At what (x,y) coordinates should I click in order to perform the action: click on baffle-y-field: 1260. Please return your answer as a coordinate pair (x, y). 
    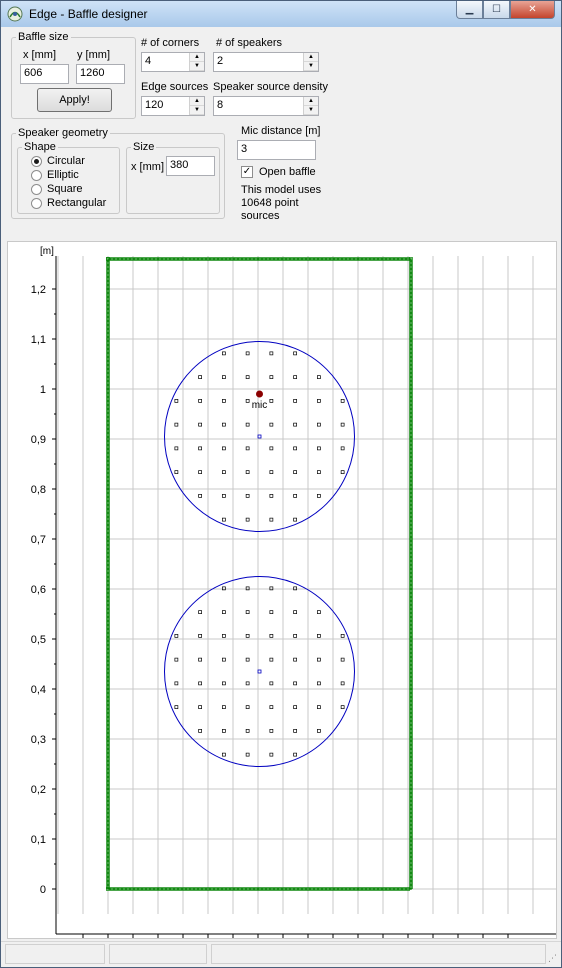
    Looking at the image, I should click on (100, 74).